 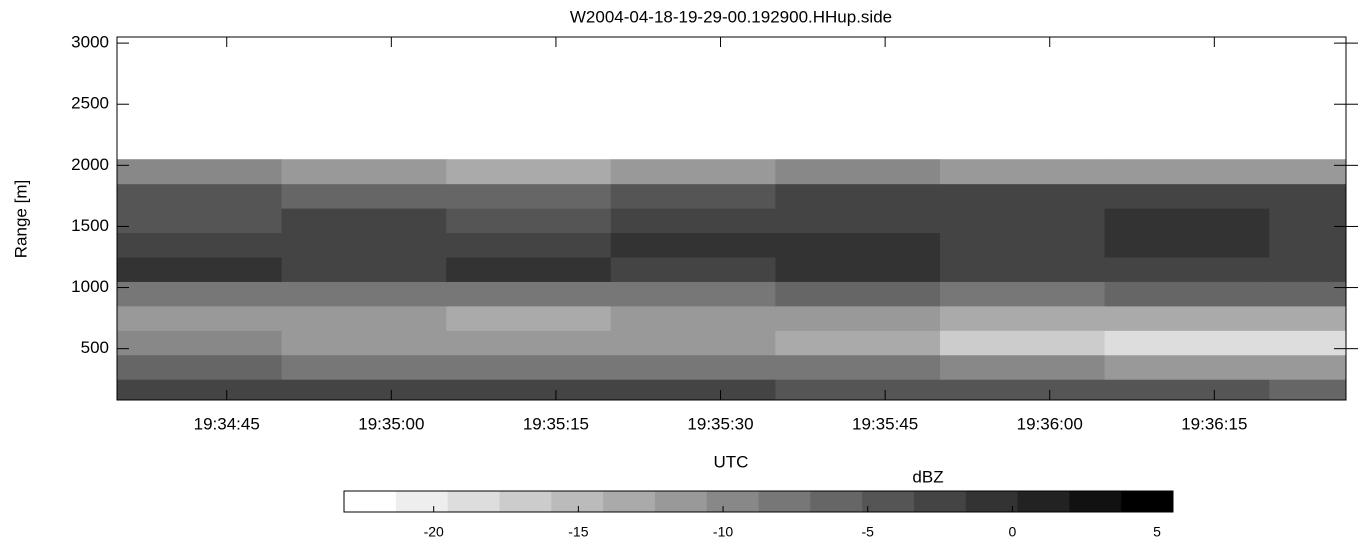 I want to click on x-tick-label: 19:35:00, so click(x=391, y=423).